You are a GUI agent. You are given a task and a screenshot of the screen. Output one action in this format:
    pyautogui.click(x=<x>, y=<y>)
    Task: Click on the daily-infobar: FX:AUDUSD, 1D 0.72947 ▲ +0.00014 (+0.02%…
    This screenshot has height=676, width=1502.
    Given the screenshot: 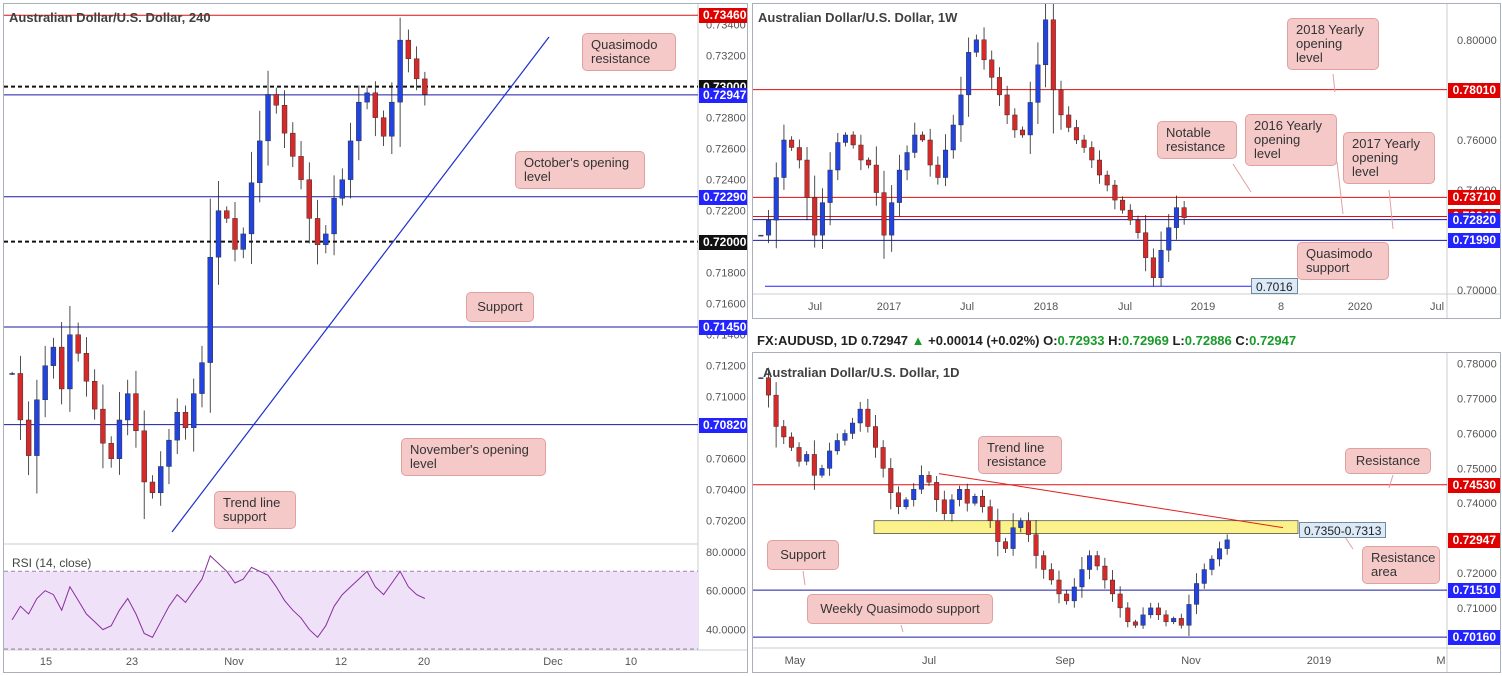 What is the action you would take?
    pyautogui.click(x=1027, y=340)
    